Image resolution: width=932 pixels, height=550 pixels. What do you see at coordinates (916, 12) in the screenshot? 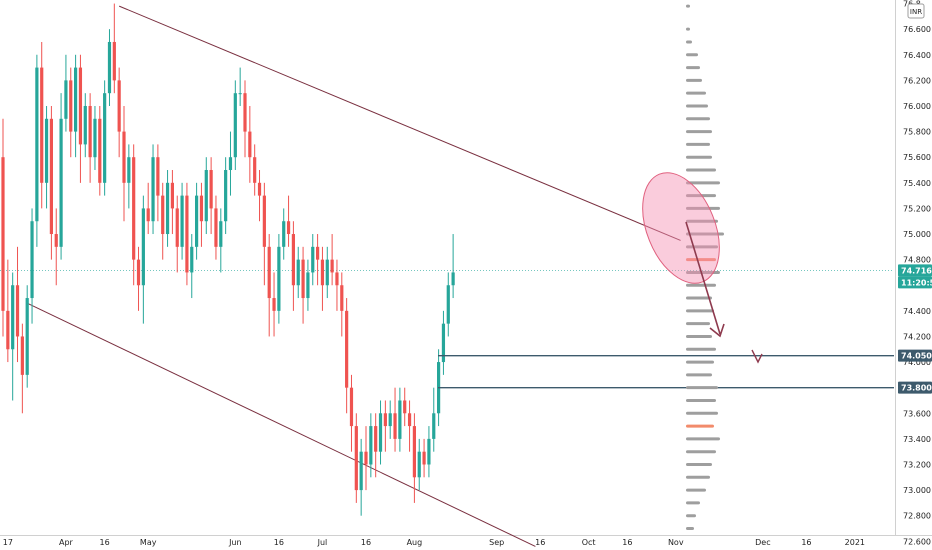
I see `currency-label-text: INR` at bounding box center [916, 12].